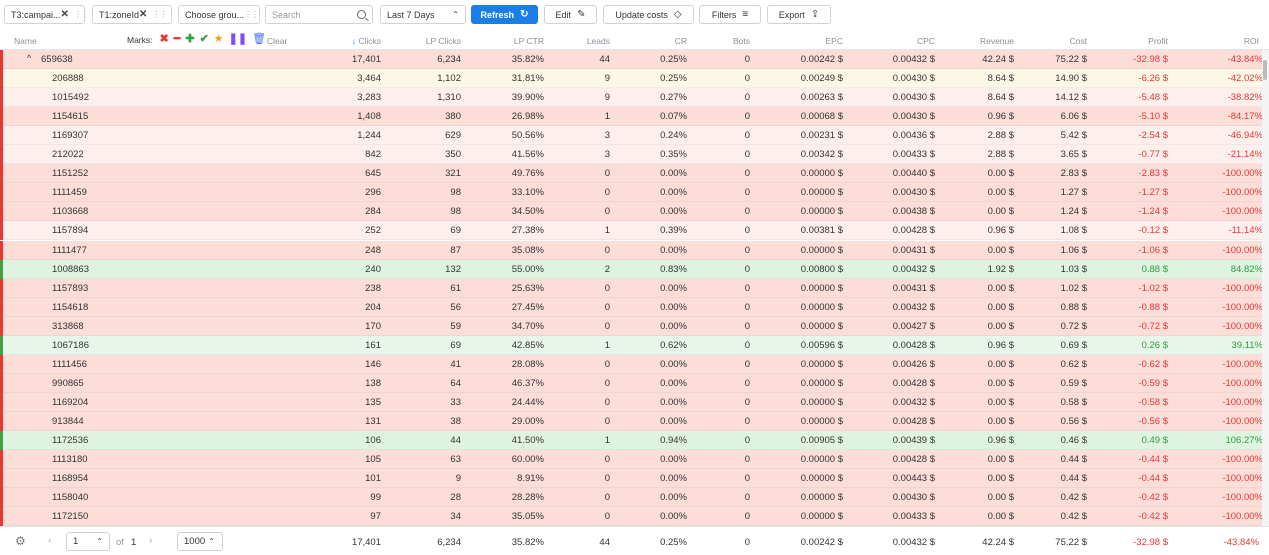 The width and height of the screenshot is (1269, 555). I want to click on cell-profit: -1.27 $, so click(1153, 193).